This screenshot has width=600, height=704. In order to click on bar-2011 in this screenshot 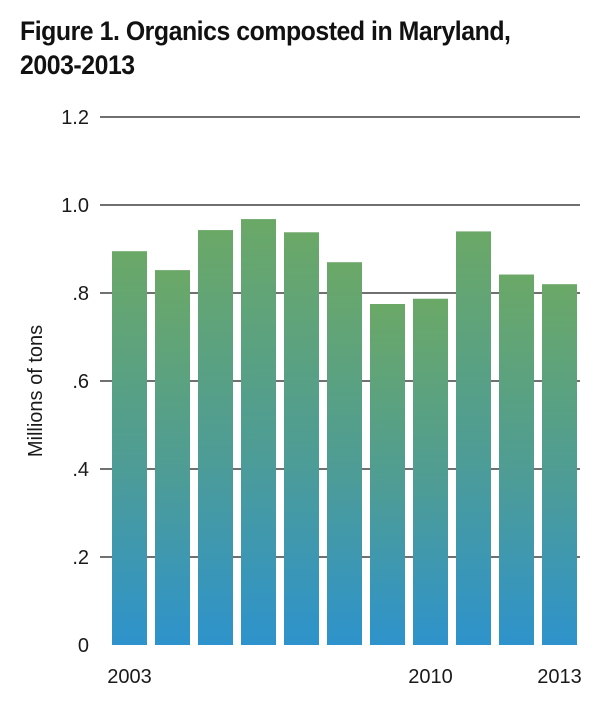, I will do `click(473, 438)`.